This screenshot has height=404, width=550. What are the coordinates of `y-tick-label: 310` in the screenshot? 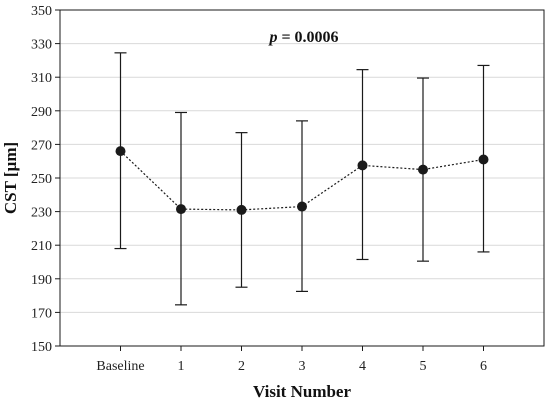 It's located at (41, 78).